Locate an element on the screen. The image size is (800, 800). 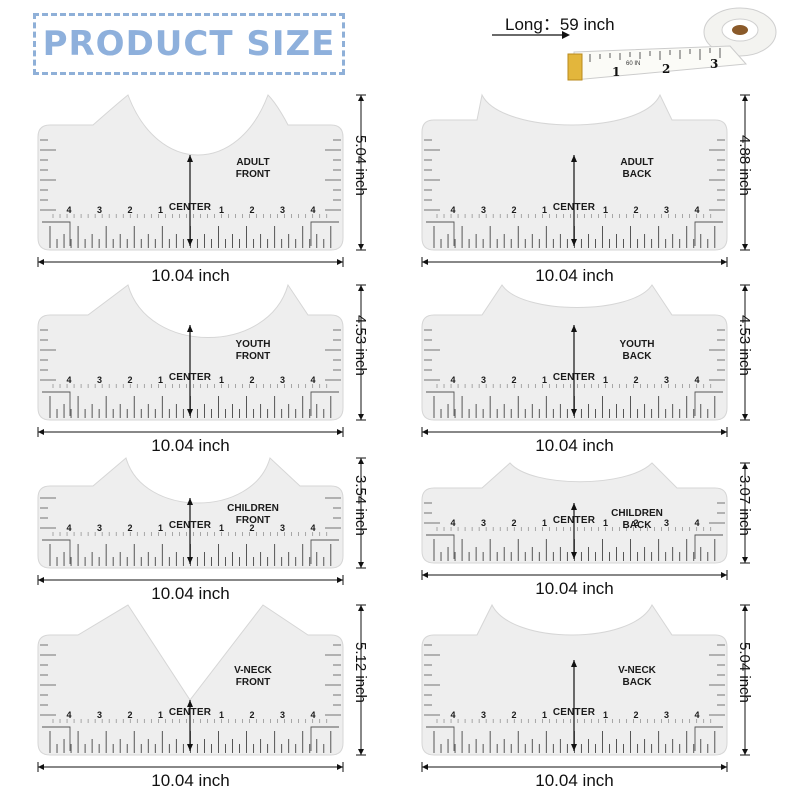
ruler-style-label: CHILDREN FRONT is located at coordinates (253, 514).